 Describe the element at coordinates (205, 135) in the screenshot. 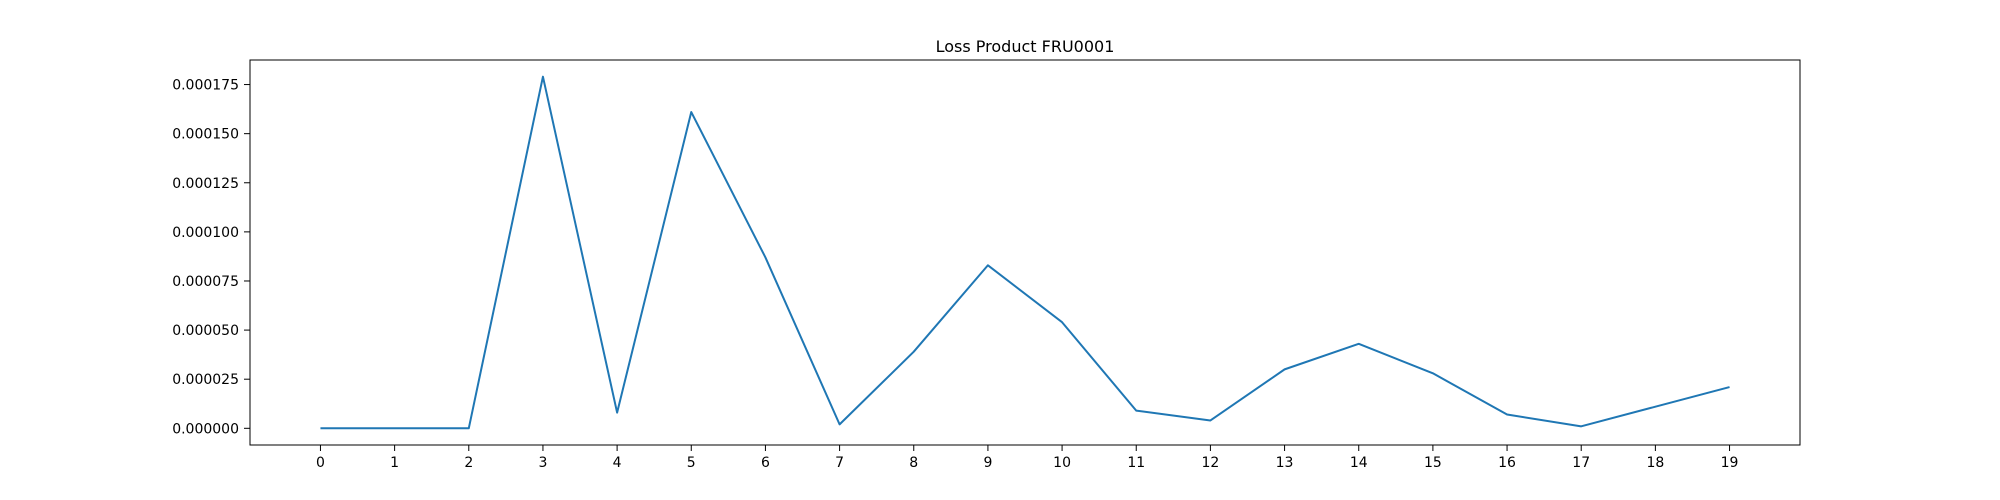

I see `y-tick-label: 0.000150` at that location.